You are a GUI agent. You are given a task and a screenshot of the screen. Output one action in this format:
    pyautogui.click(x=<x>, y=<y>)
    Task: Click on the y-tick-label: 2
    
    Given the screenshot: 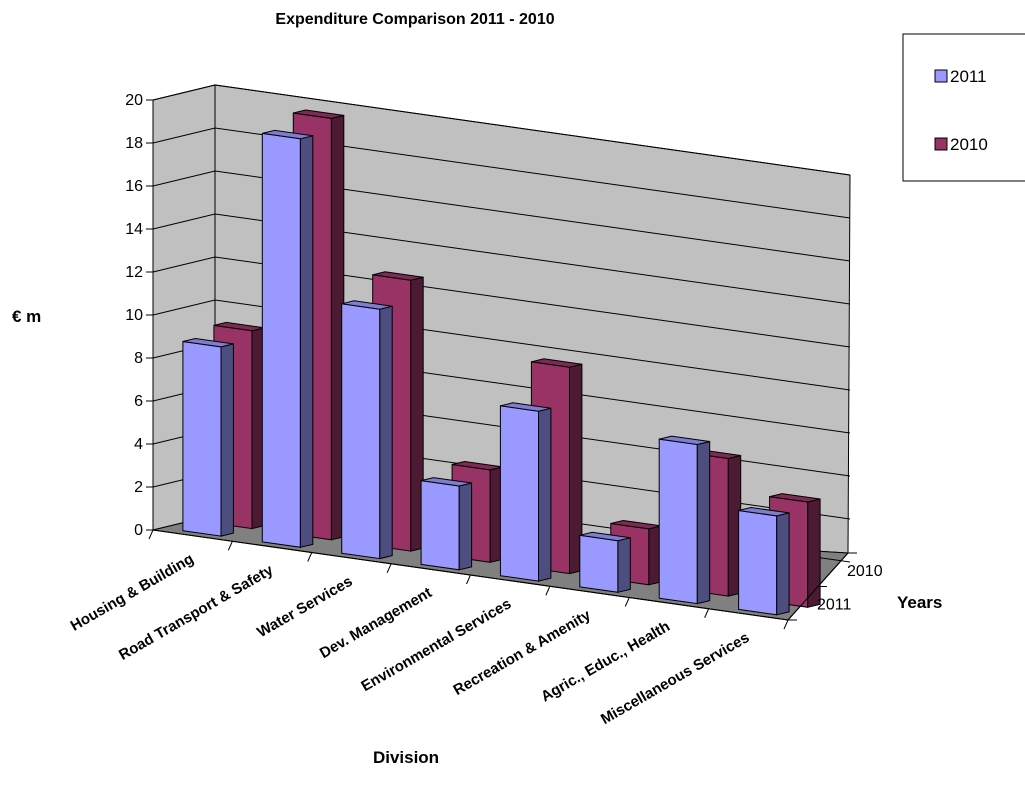 What is the action you would take?
    pyautogui.click(x=138, y=487)
    